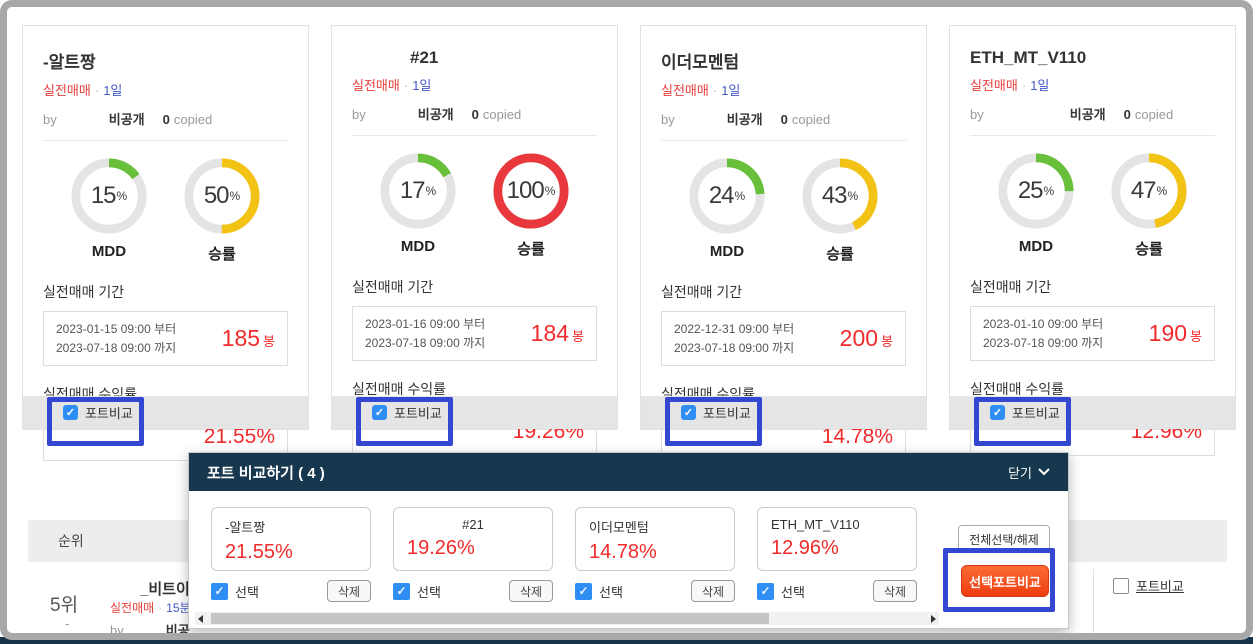 Image resolution: width=1253 pixels, height=644 pixels. I want to click on panel-item: -알트짱 21.55% 선택 삭제, so click(291, 554).